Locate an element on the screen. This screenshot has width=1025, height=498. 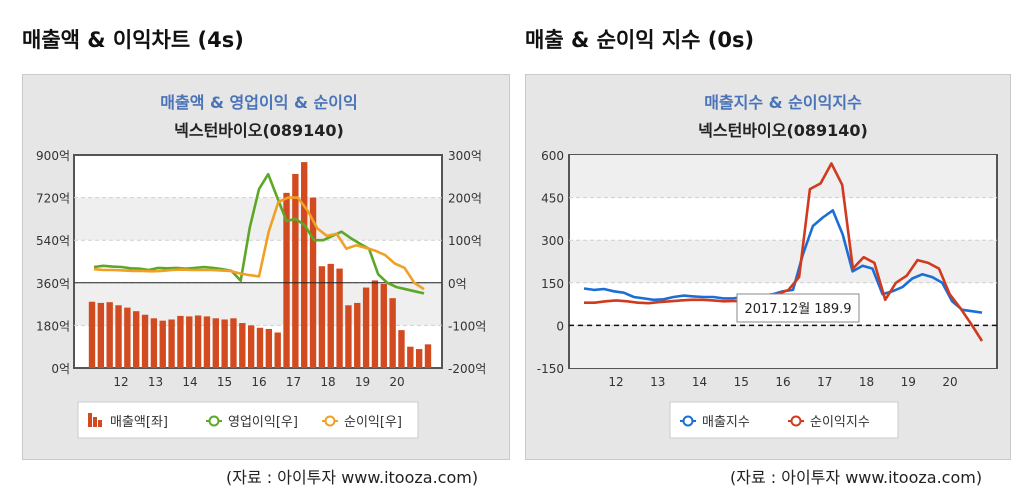
right-source-note: (자료 : 아이투자 www.itooza.com) is located at coordinates (856, 477).